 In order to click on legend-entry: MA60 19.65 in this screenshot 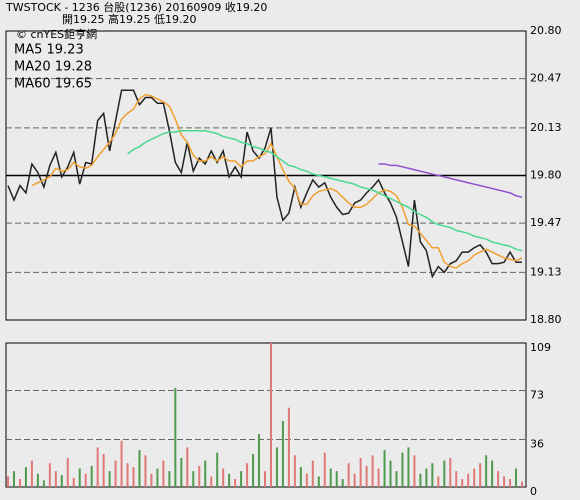, I will do `click(53, 84)`.